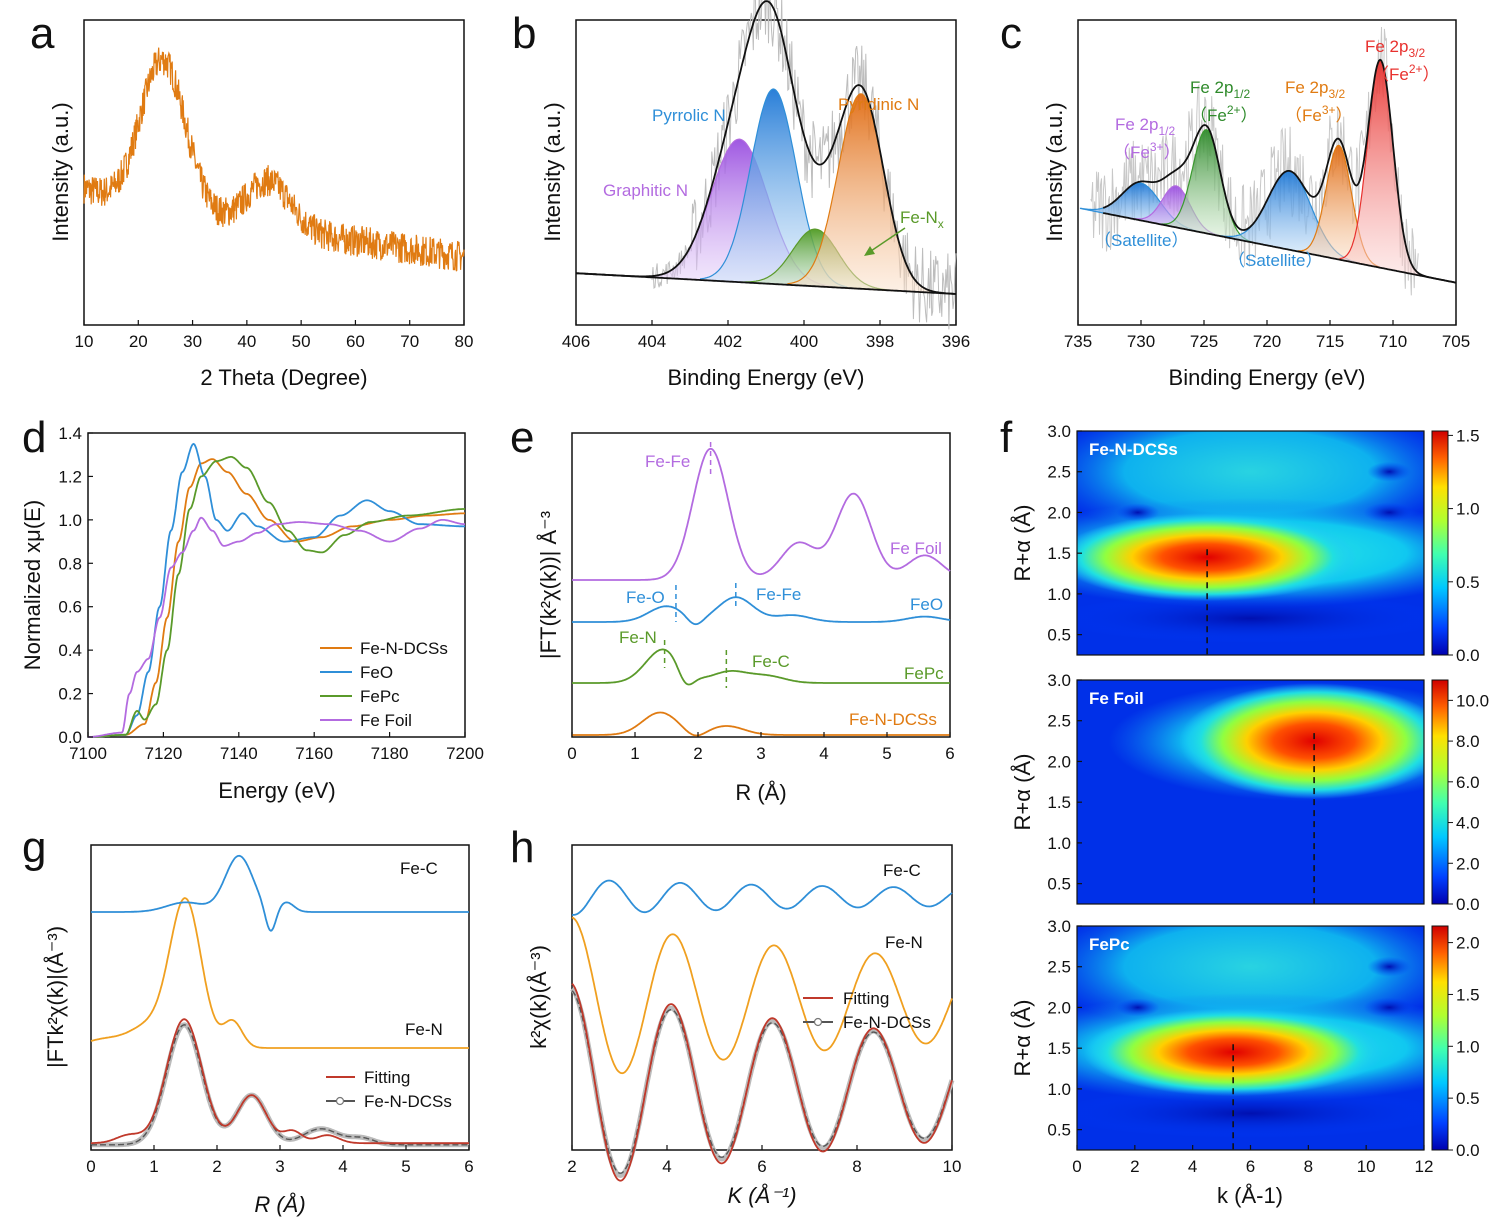 Image resolution: width=1511 pixels, height=1227 pixels. I want to click on label-satellite-1: （Satellite）, so click(1141, 240).